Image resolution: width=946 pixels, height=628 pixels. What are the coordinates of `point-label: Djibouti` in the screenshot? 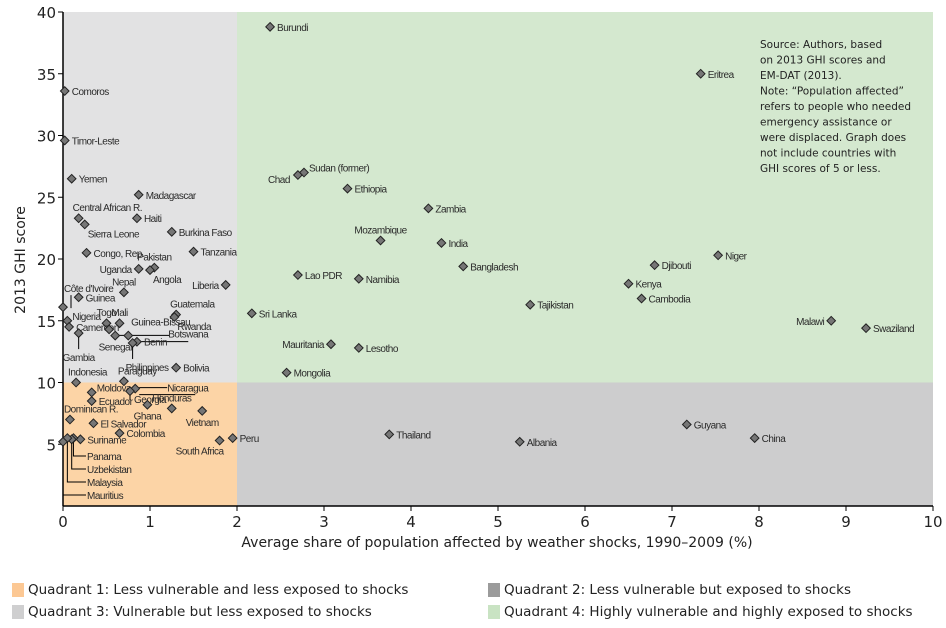 It's located at (677, 266).